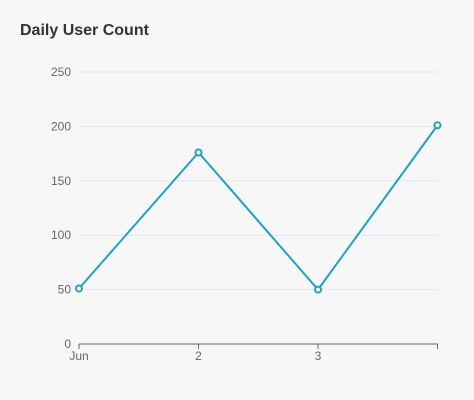  I want to click on x-tick-label-1: 2, so click(198, 356).